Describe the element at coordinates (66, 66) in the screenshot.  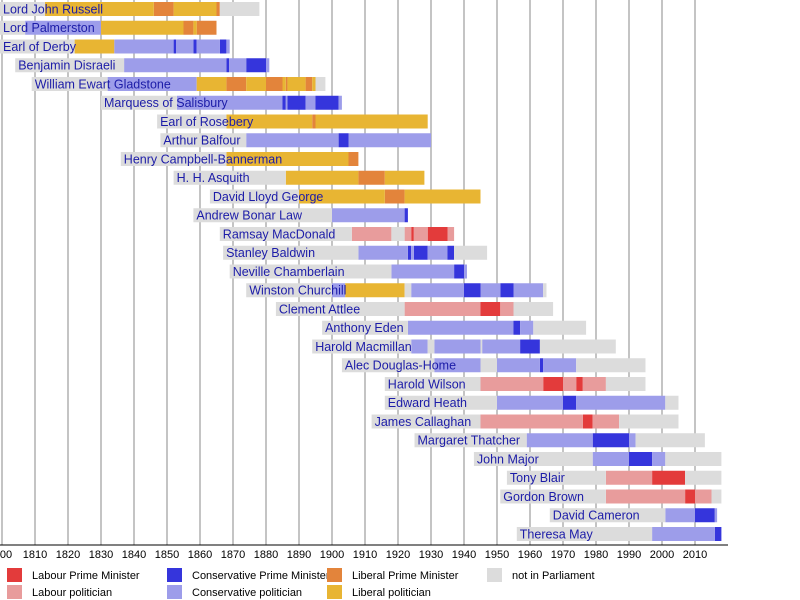
I see `prime-minister-name: Benjamin Disraeli` at that location.